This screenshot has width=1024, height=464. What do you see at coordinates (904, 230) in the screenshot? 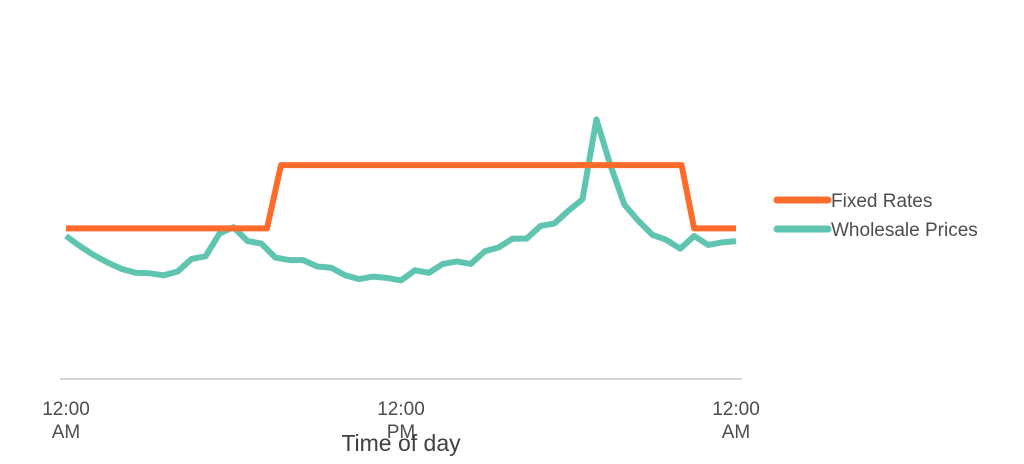
I see `legend-label: Wholesale Prices` at bounding box center [904, 230].